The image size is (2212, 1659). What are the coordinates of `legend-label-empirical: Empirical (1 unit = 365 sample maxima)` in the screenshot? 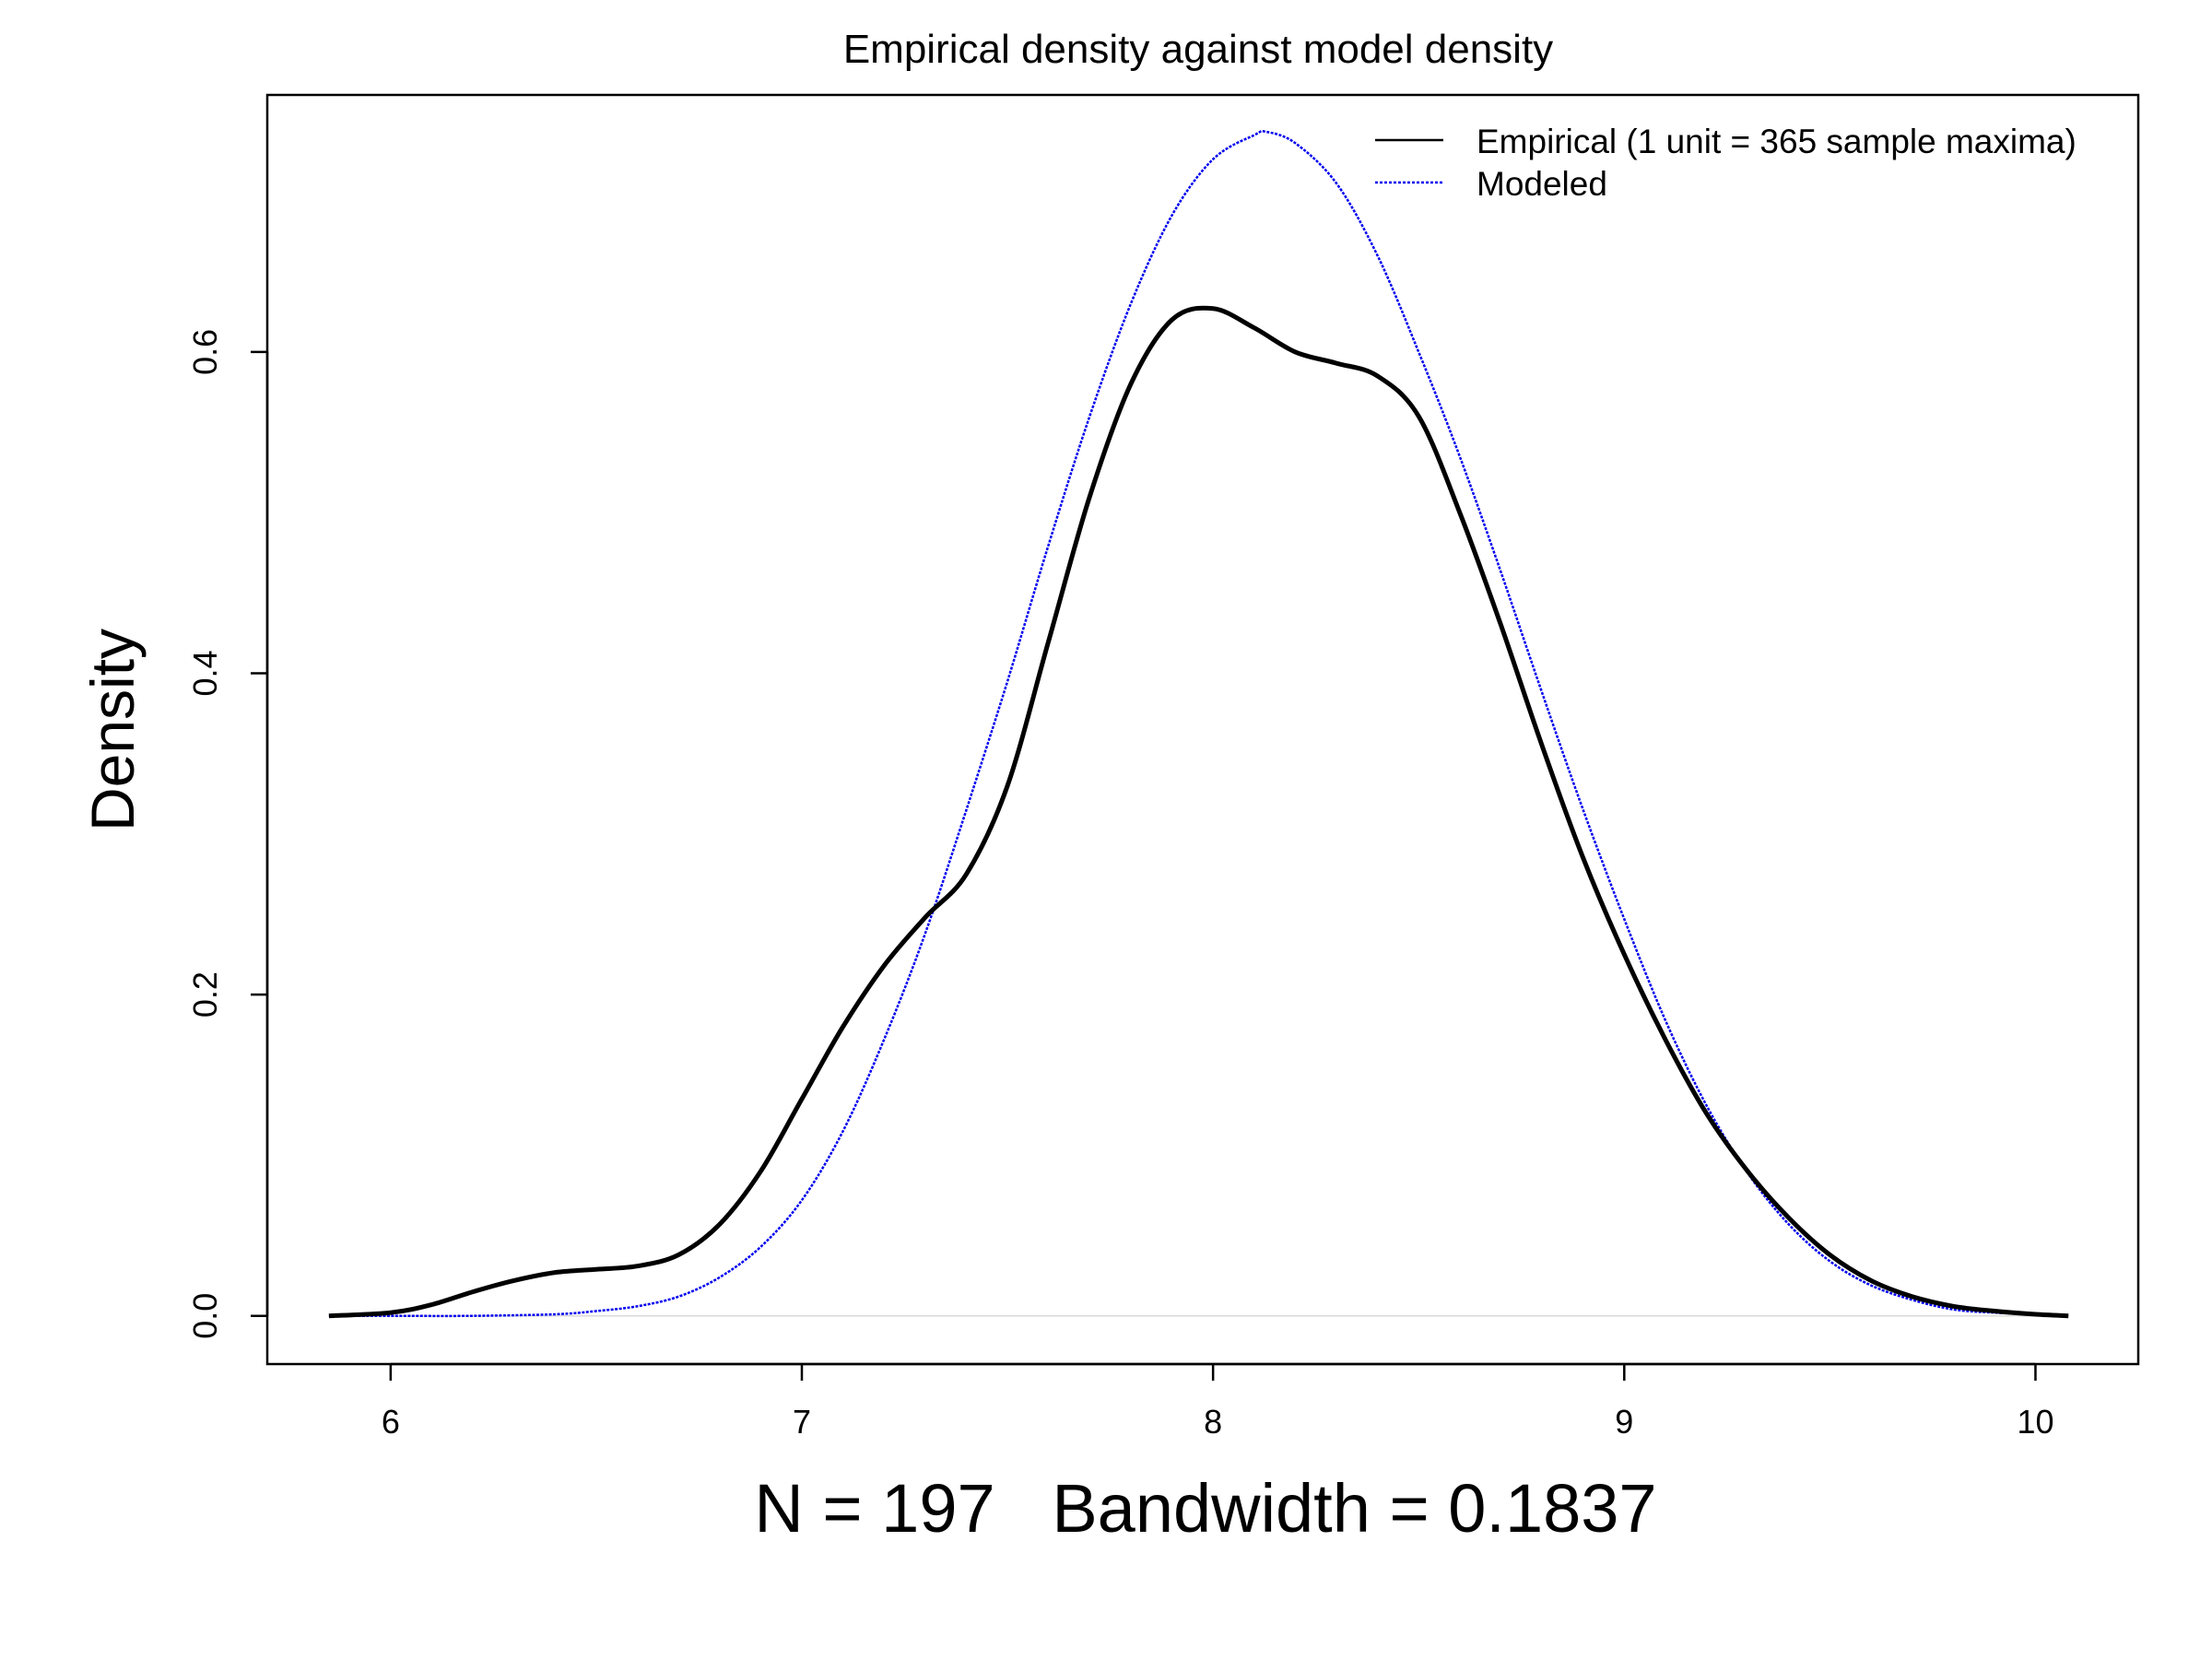 It's located at (1777, 141).